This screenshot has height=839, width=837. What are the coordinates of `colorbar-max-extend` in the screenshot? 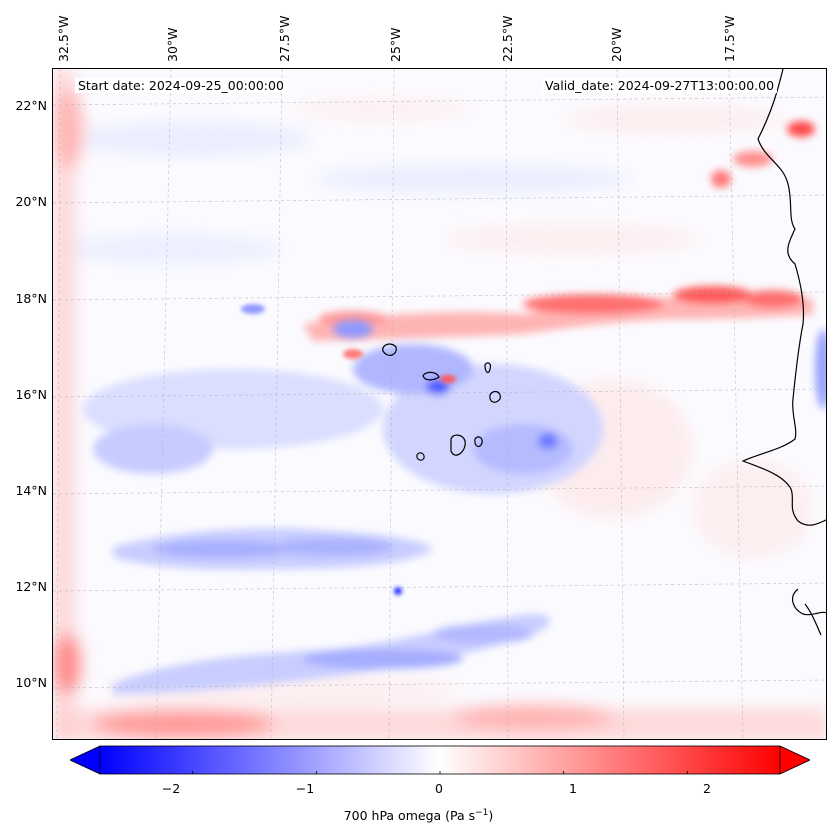 It's located at (794, 760).